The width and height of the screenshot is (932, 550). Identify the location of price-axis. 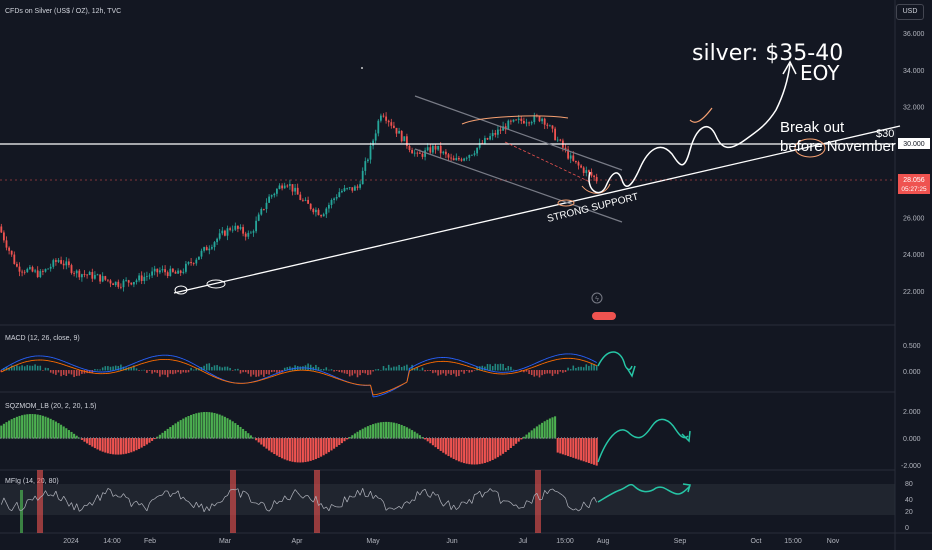
(913, 275).